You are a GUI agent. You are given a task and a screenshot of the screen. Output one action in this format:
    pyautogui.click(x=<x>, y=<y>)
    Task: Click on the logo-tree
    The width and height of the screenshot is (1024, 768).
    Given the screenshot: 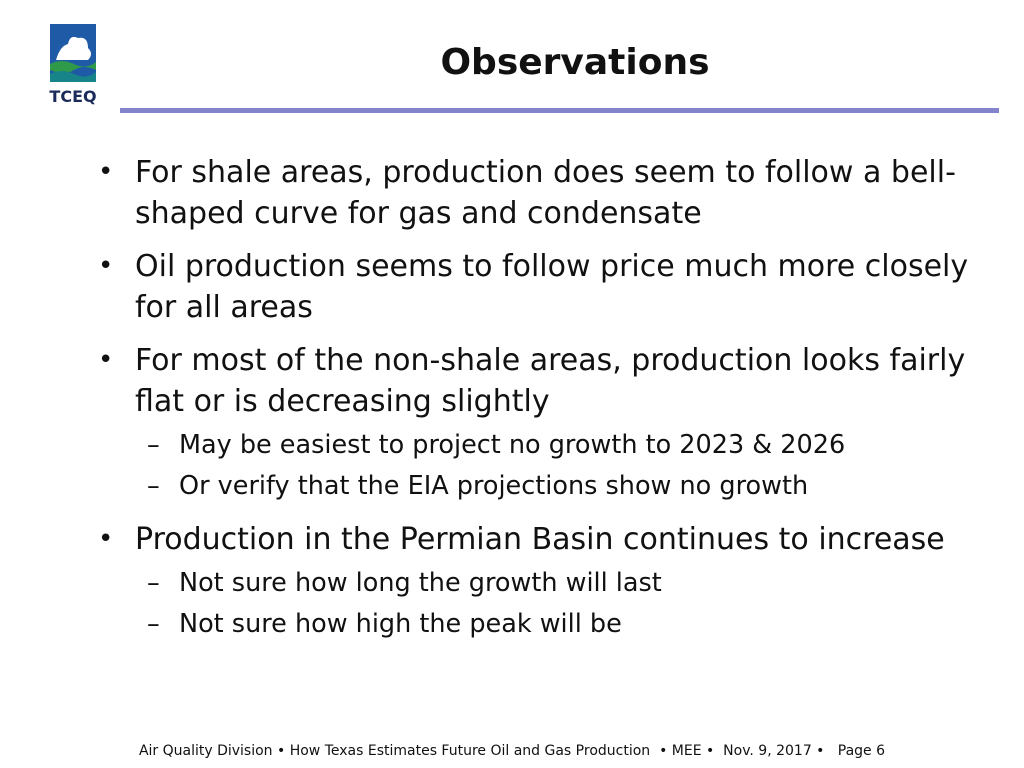 What is the action you would take?
    pyautogui.click(x=73, y=48)
    